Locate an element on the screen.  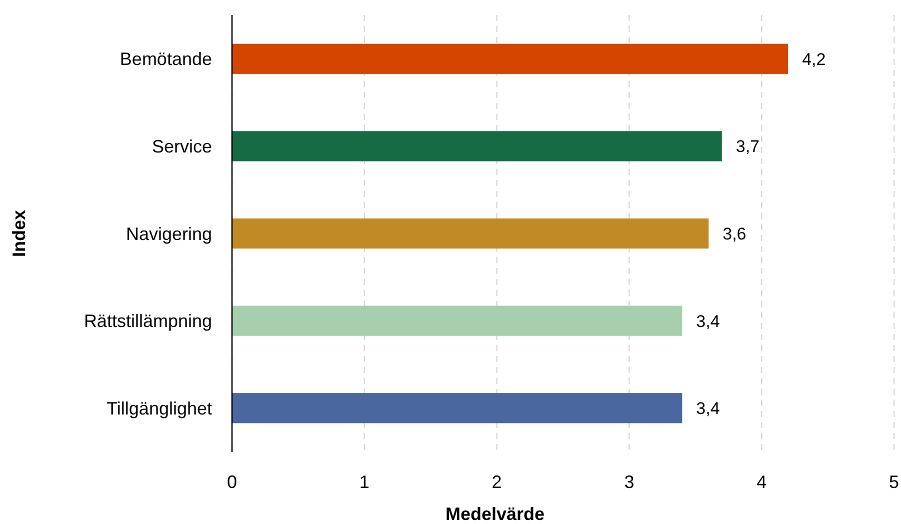
data-label: 4,2 is located at coordinates (814, 59).